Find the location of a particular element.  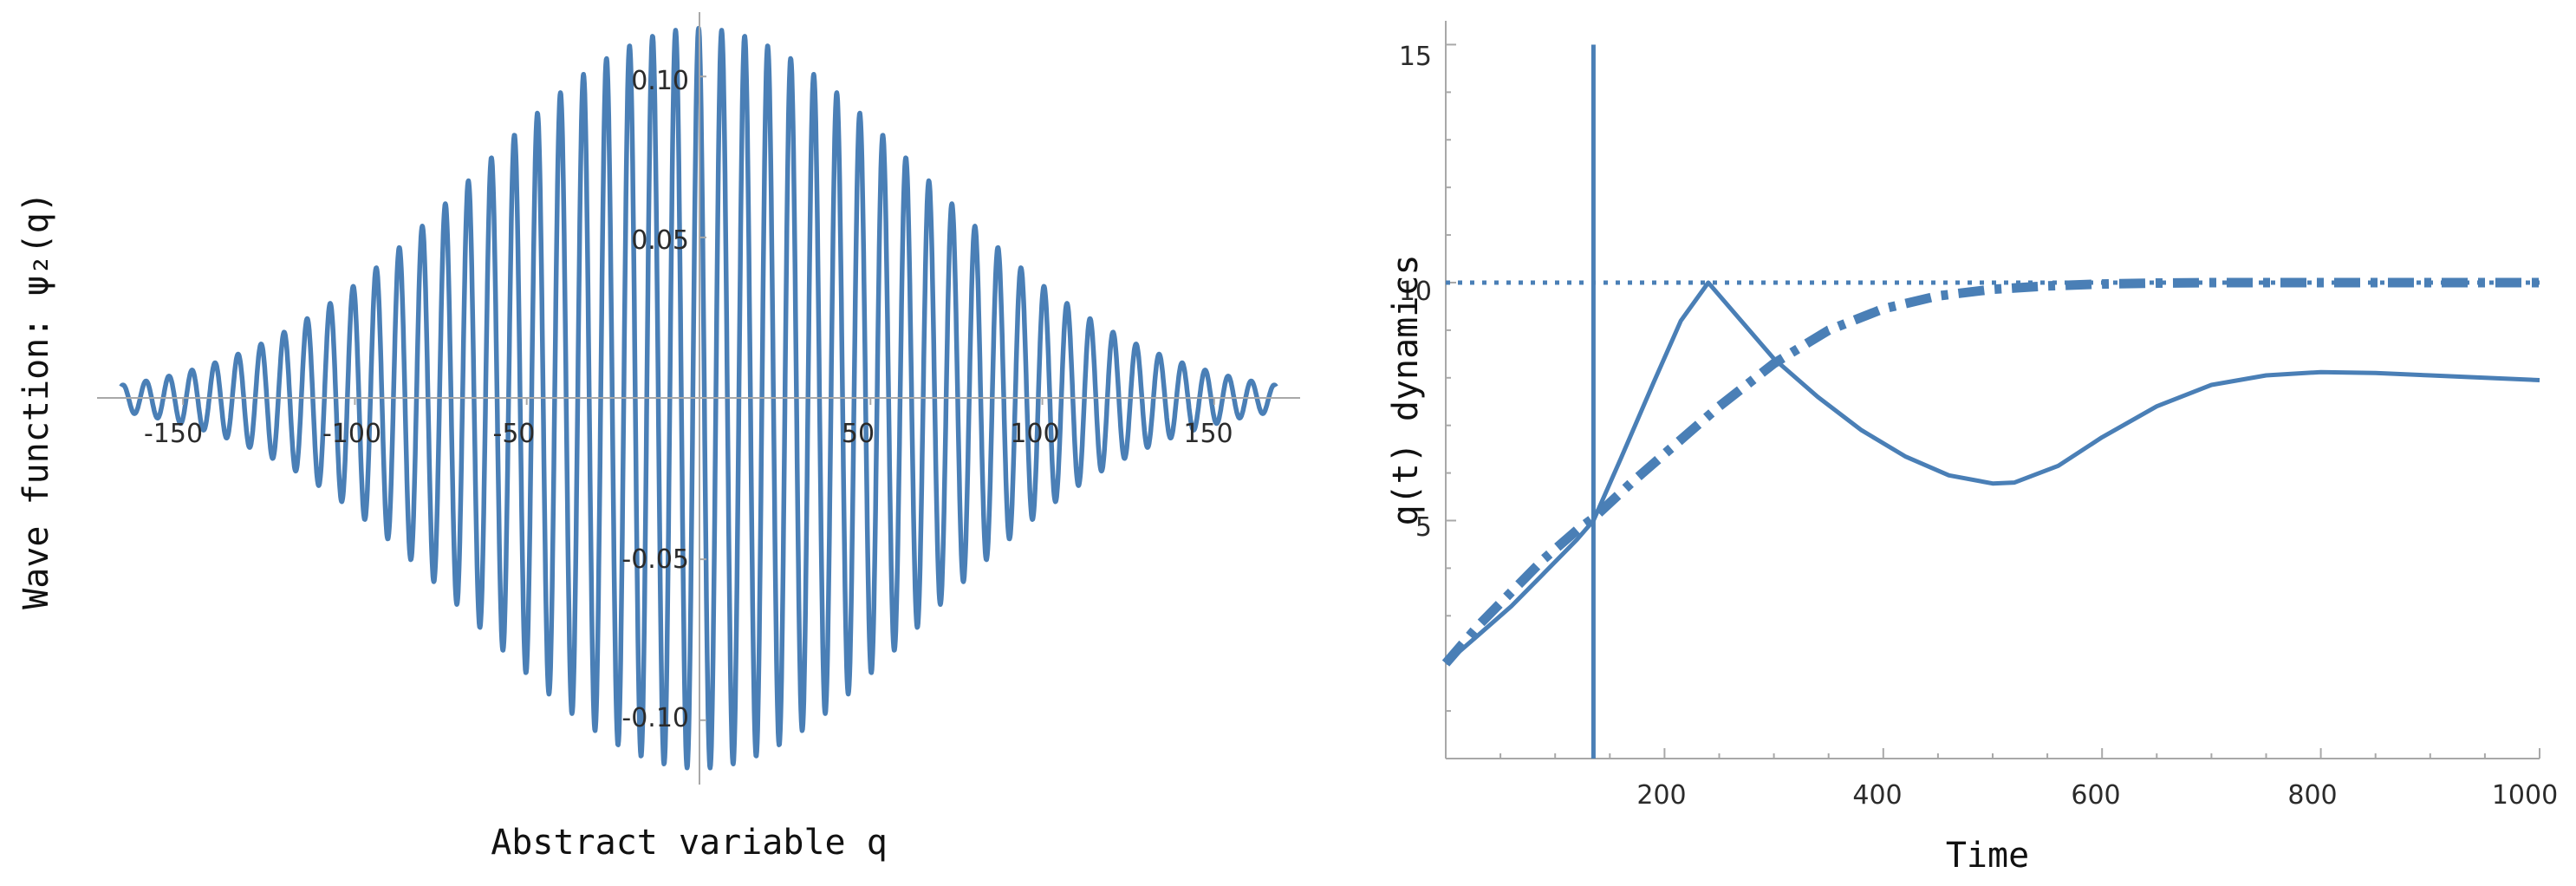

left-y-tick-label: -0.10 is located at coordinates (655, 718).